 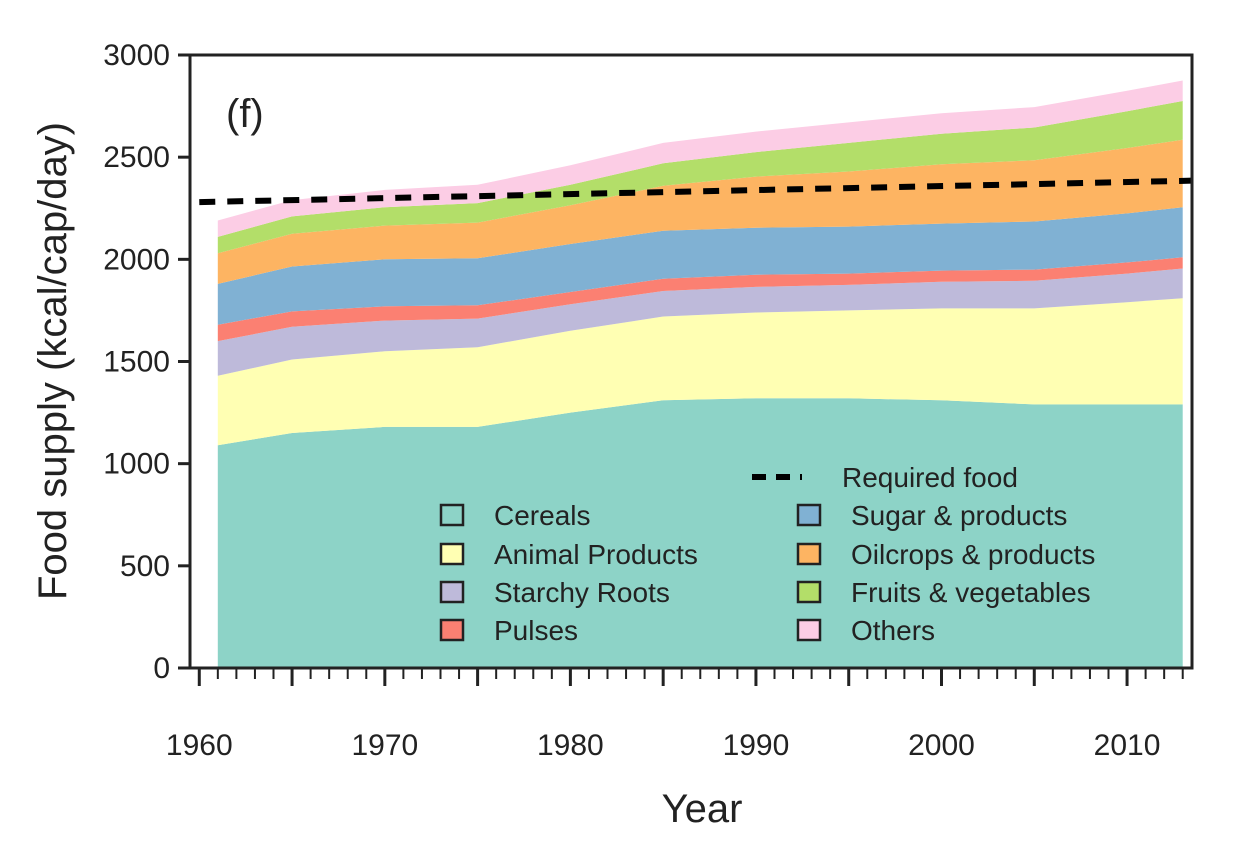 I want to click on legend-label-fruits-and-vegetables: Fruits & vegetables, so click(x=971, y=592).